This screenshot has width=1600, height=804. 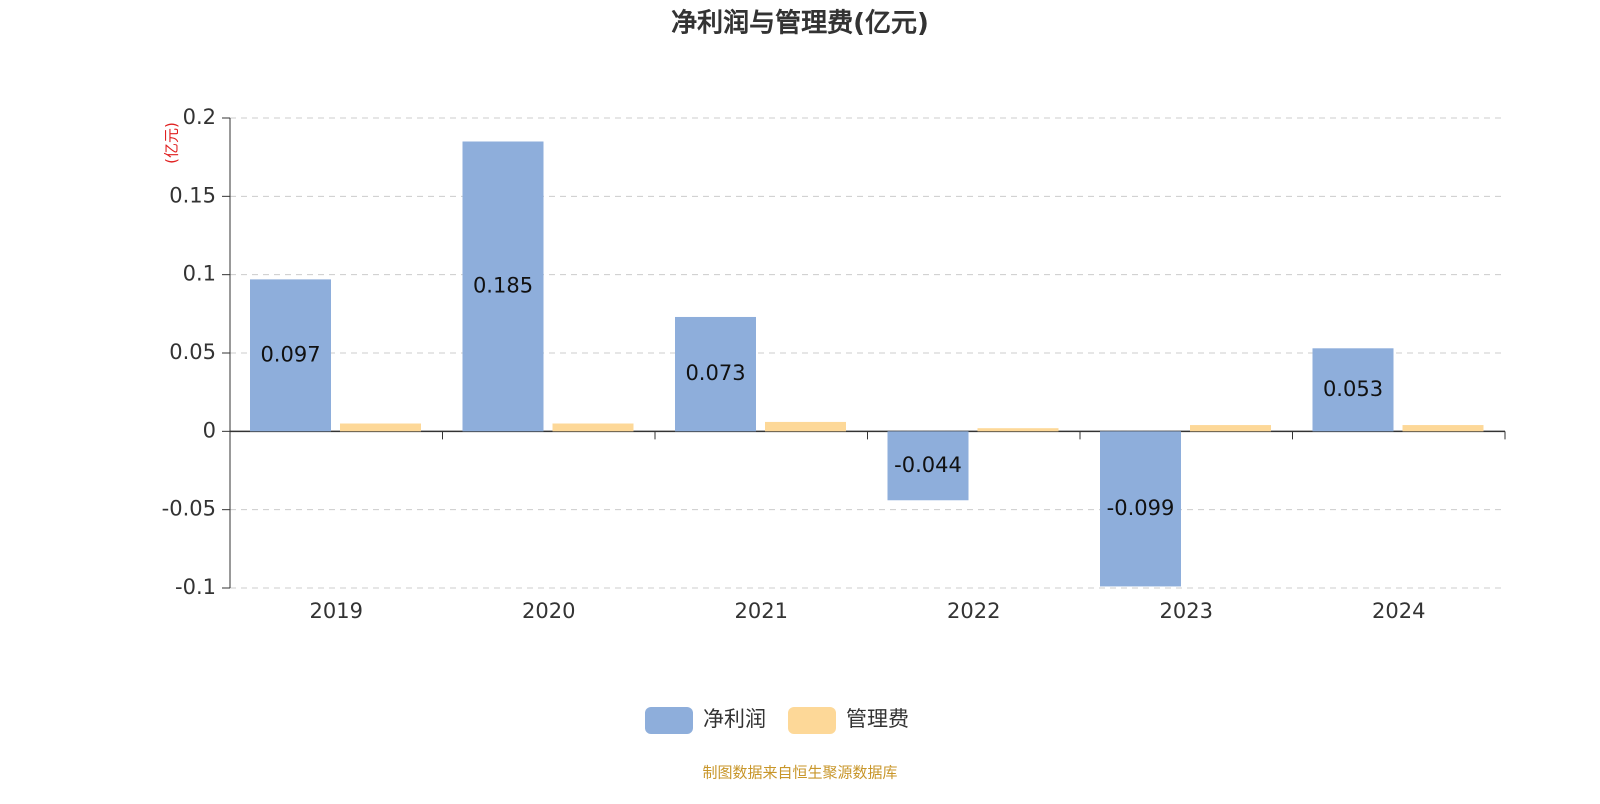 I want to click on y-tick-label: -0.05, so click(x=189, y=509).